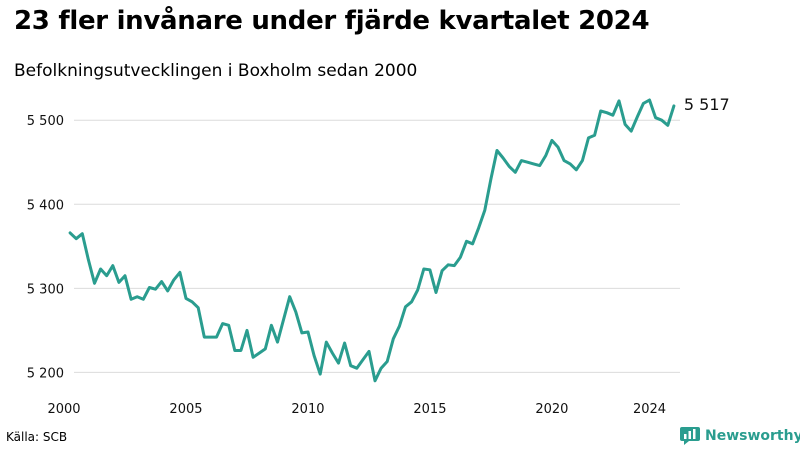  Describe the element at coordinates (45, 247) in the screenshot. I see `y-axis-ticks: 5 200 5 300 5 400 5 500` at that location.